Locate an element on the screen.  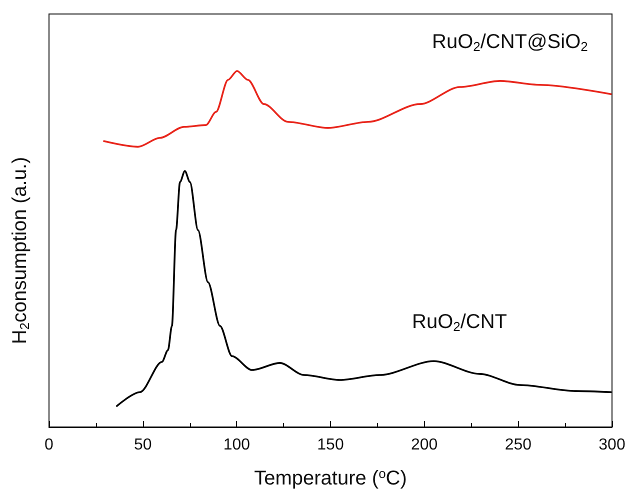
x-tick-label: 250 is located at coordinates (518, 445).